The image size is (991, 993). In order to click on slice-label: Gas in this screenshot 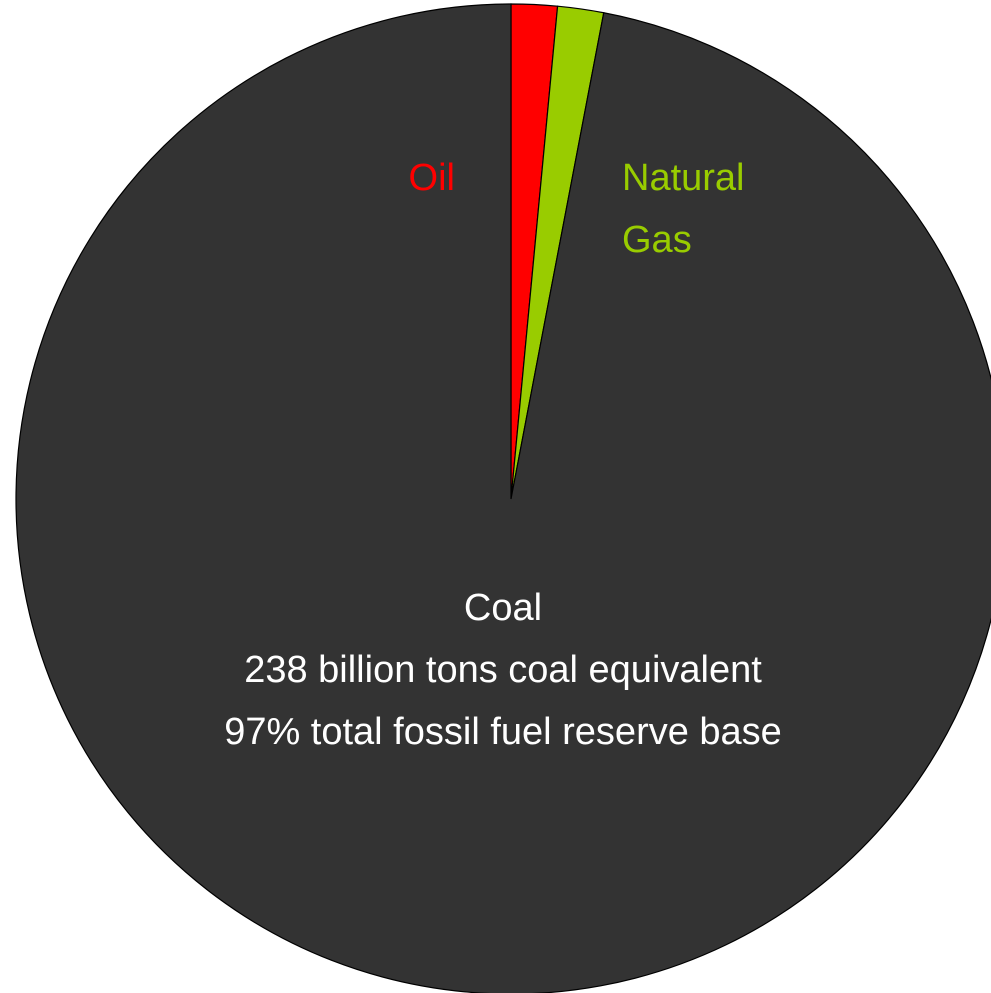, I will do `click(657, 240)`.